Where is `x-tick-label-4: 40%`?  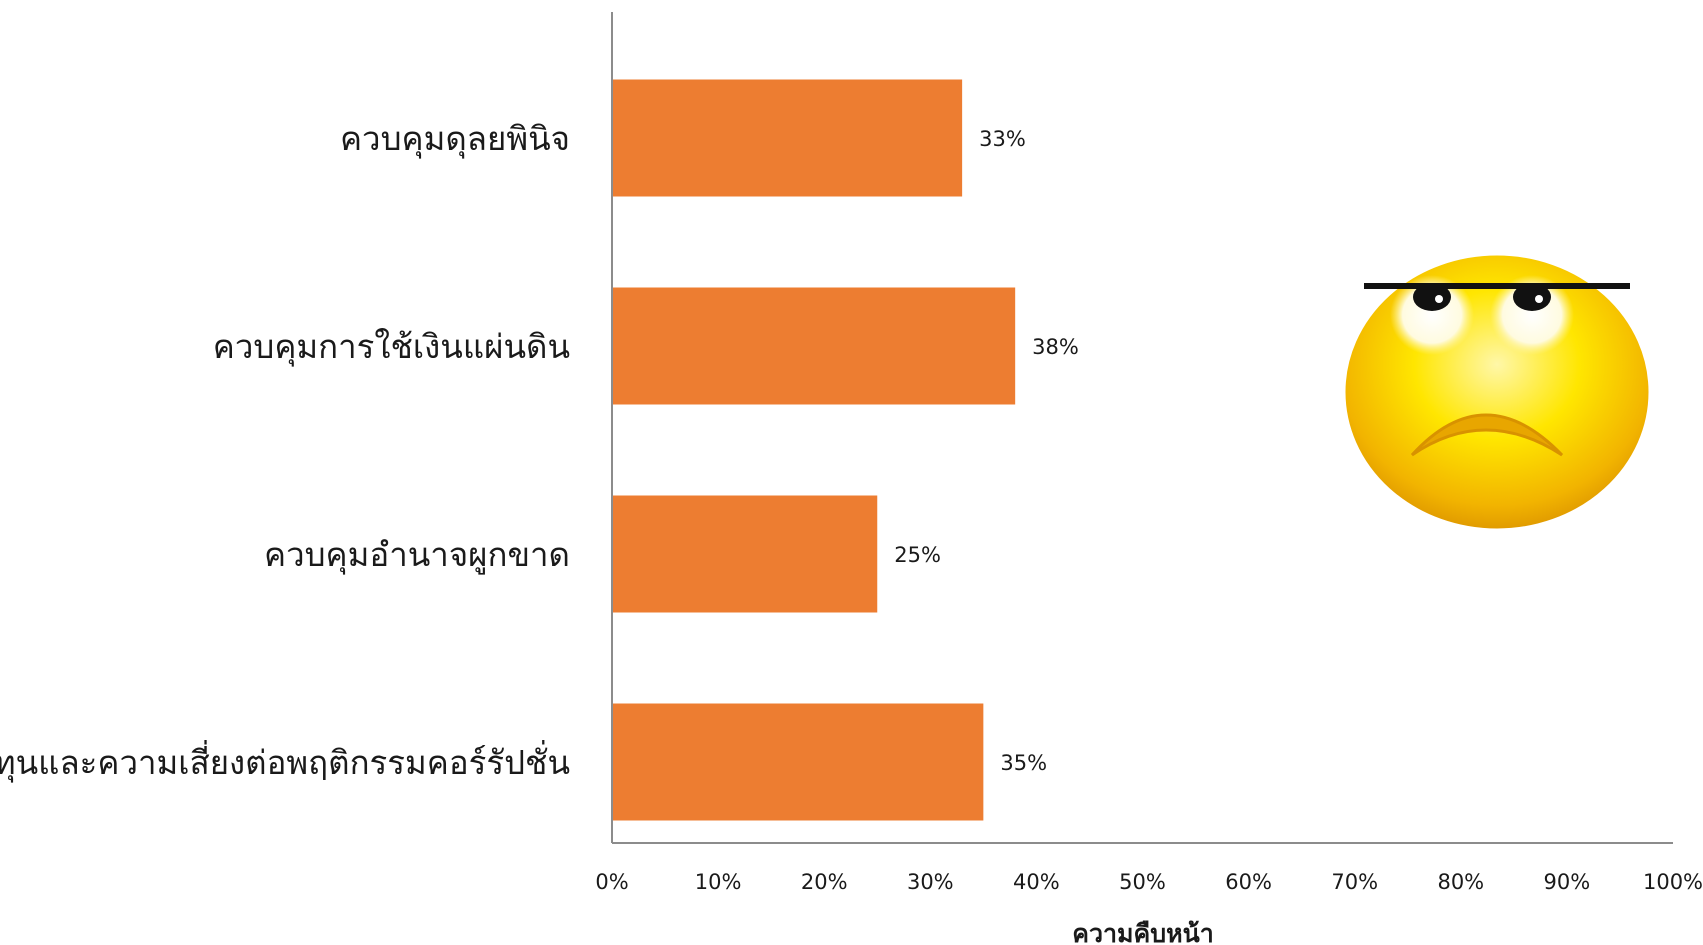 x-tick-label-4: 40% is located at coordinates (1036, 882).